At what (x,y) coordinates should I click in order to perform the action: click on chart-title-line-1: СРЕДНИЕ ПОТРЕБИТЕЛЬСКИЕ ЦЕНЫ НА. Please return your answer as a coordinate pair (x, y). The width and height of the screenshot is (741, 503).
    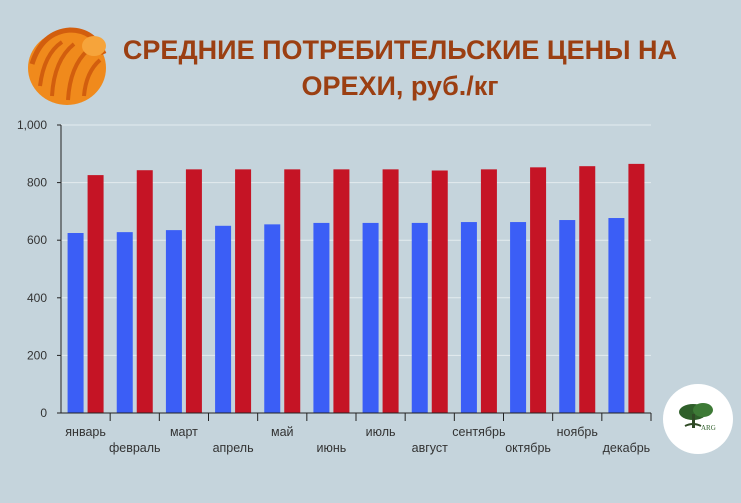
    Looking at the image, I should click on (400, 50).